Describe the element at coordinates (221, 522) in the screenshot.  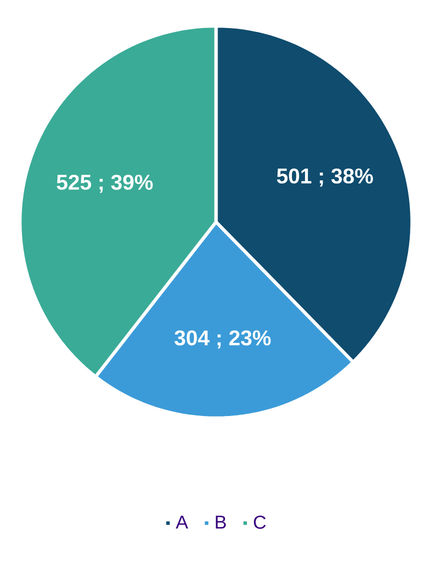
I see `legend-label: B` at that location.